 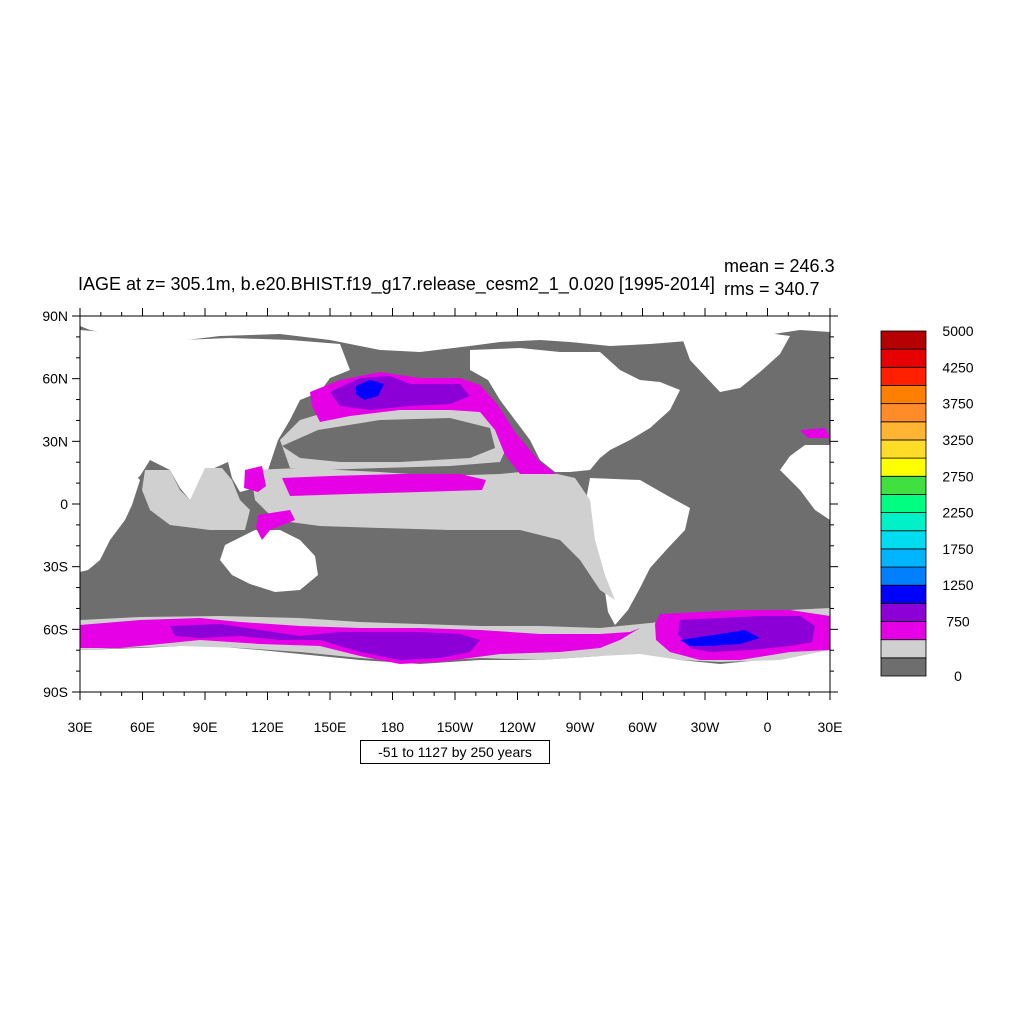 What do you see at coordinates (55, 629) in the screenshot?
I see `lat-label: 60S` at bounding box center [55, 629].